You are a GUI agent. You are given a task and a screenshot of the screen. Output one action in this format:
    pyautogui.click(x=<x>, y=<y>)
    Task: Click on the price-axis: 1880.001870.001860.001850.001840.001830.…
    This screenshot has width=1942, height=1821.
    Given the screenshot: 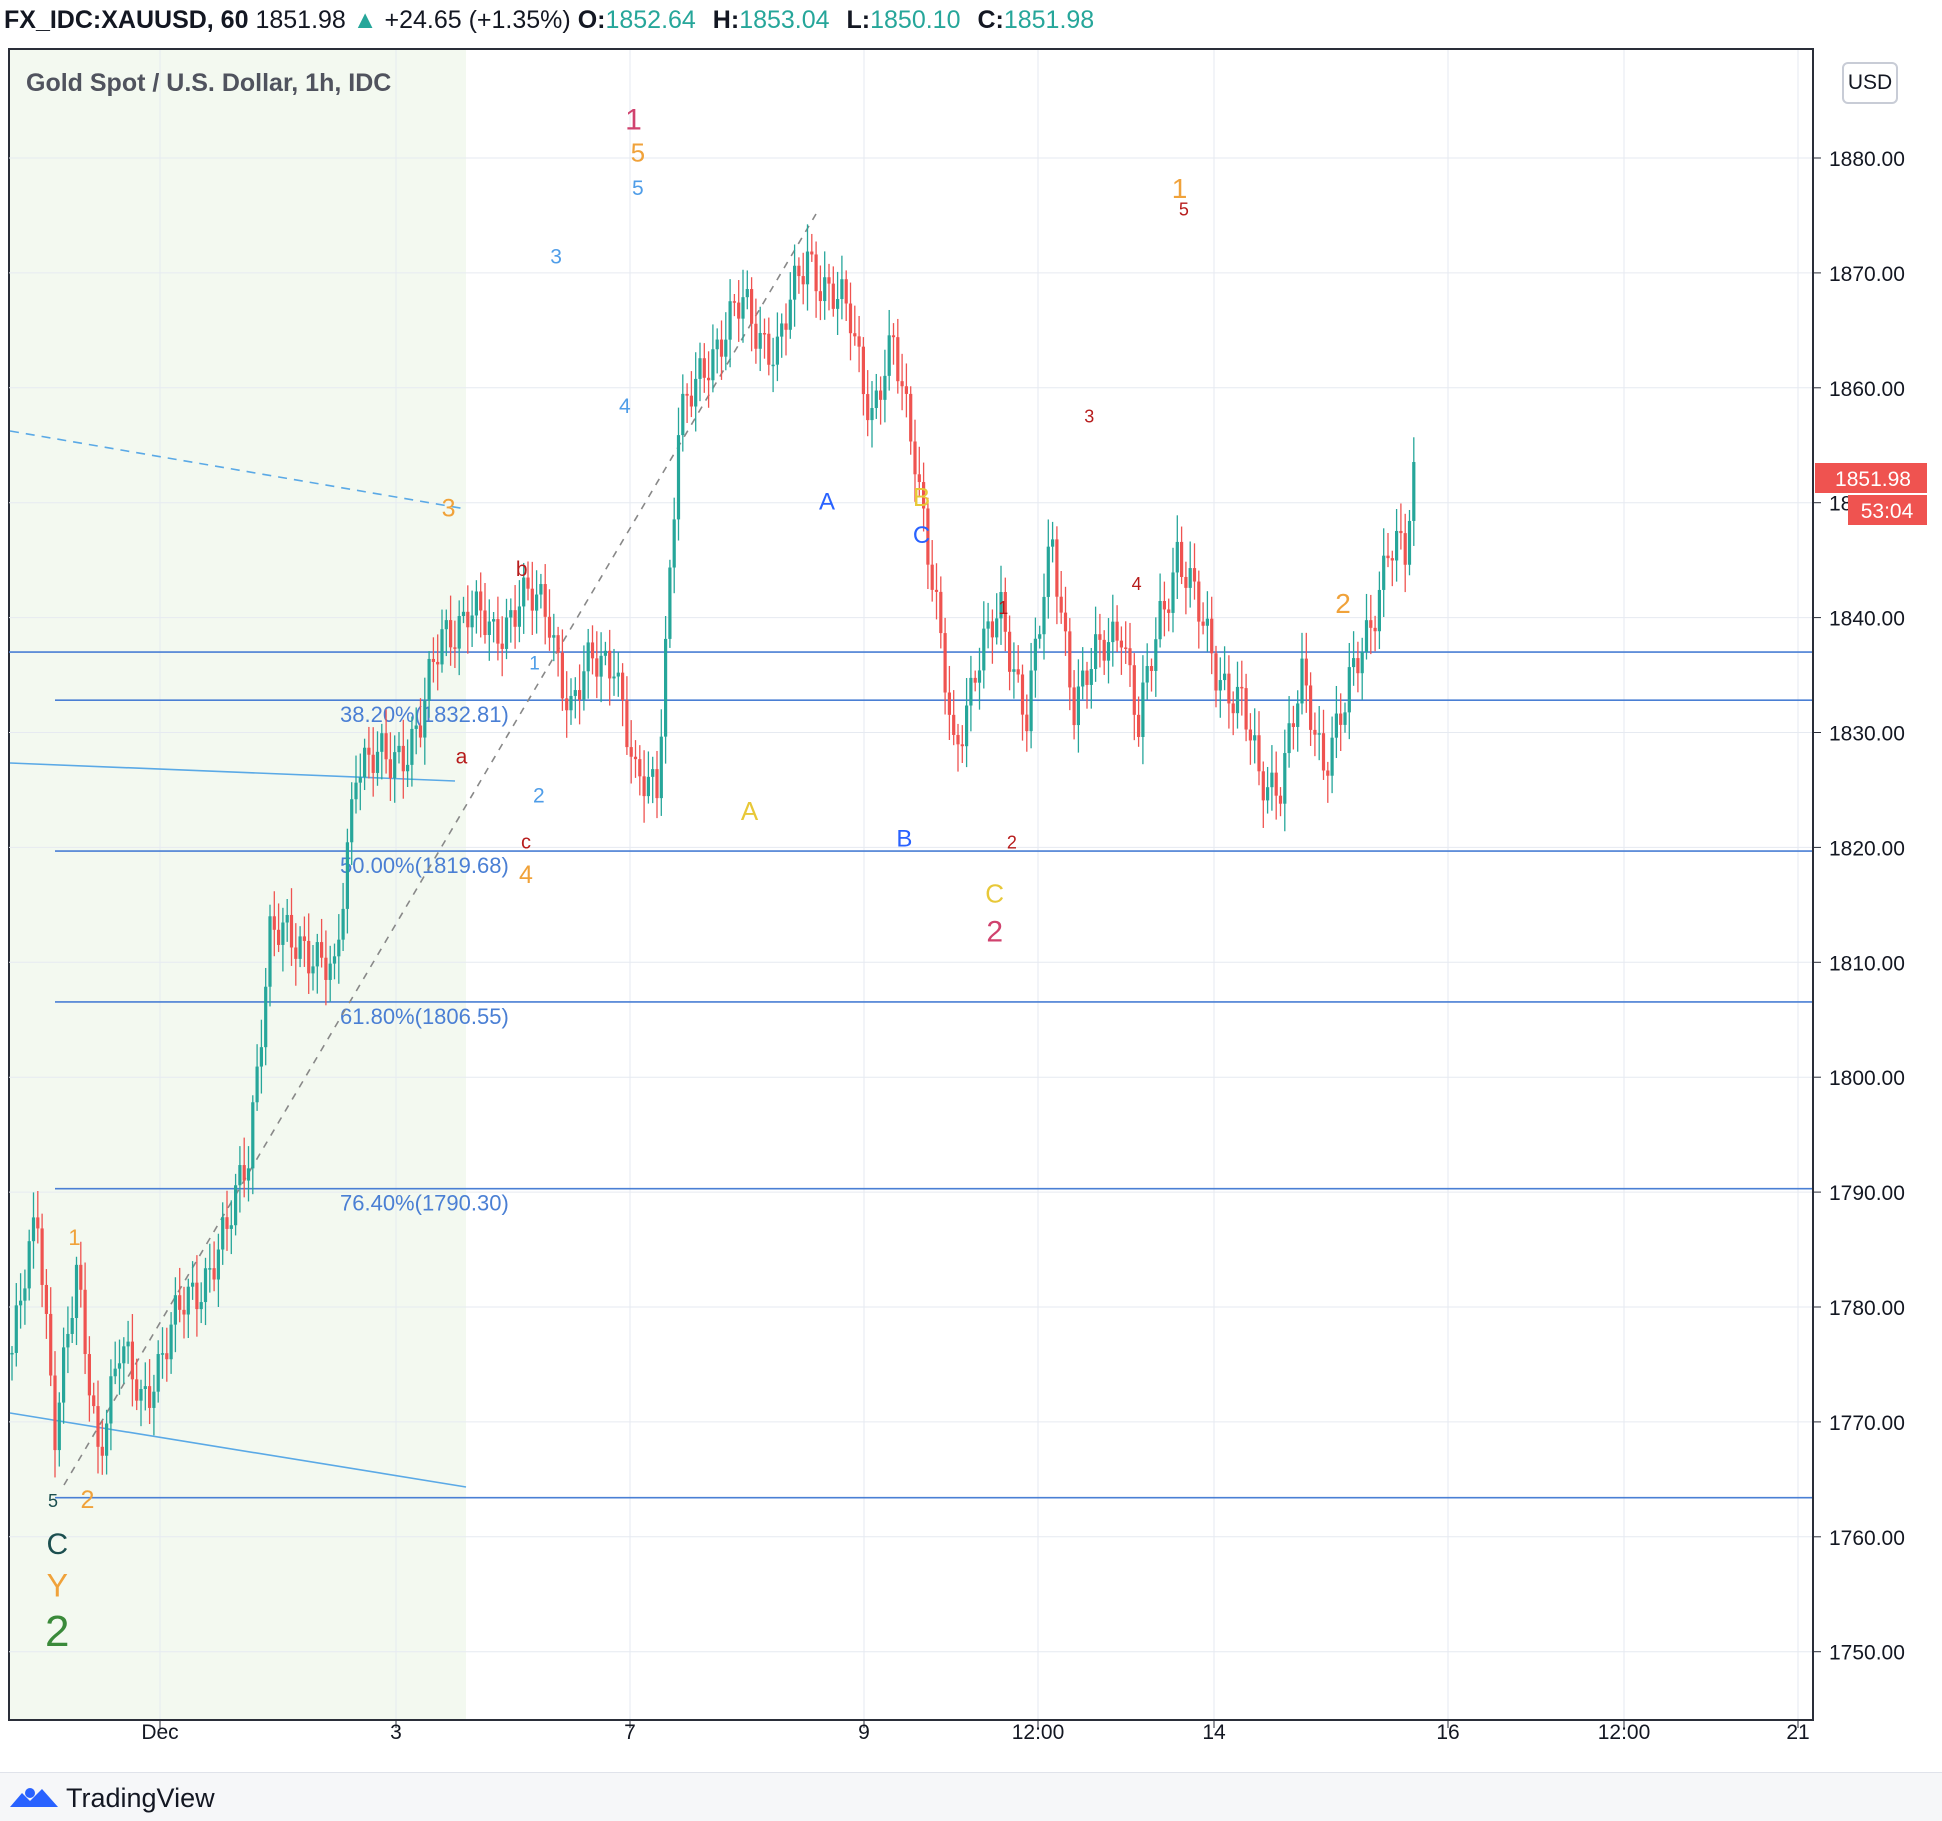 What is the action you would take?
    pyautogui.click(x=1859, y=906)
    